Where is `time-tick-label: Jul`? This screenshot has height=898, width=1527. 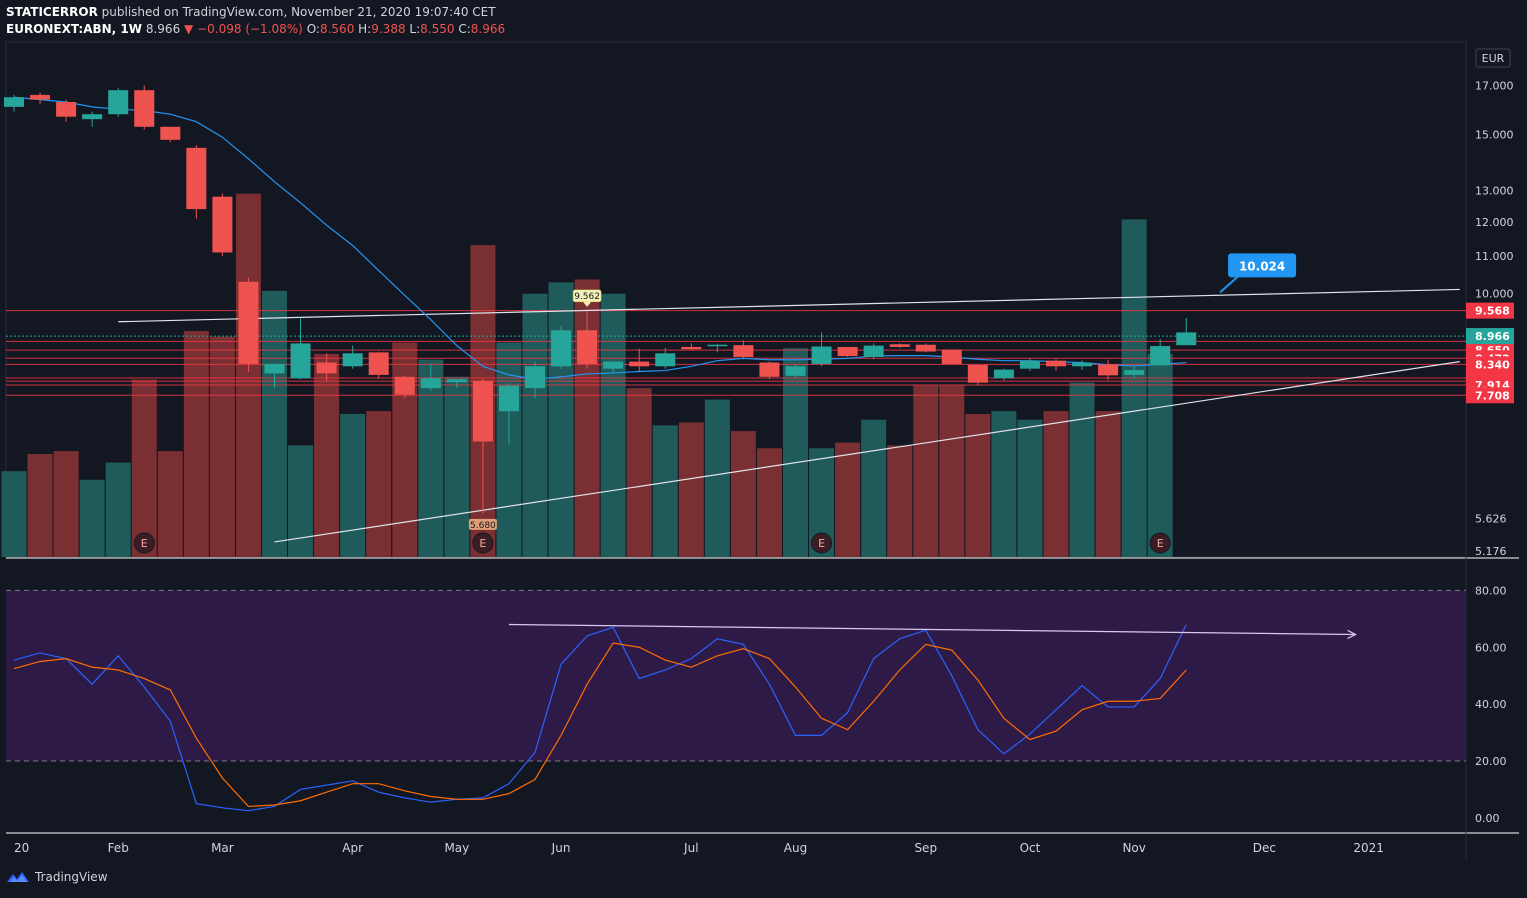
time-tick-label: Jul is located at coordinates (690, 848).